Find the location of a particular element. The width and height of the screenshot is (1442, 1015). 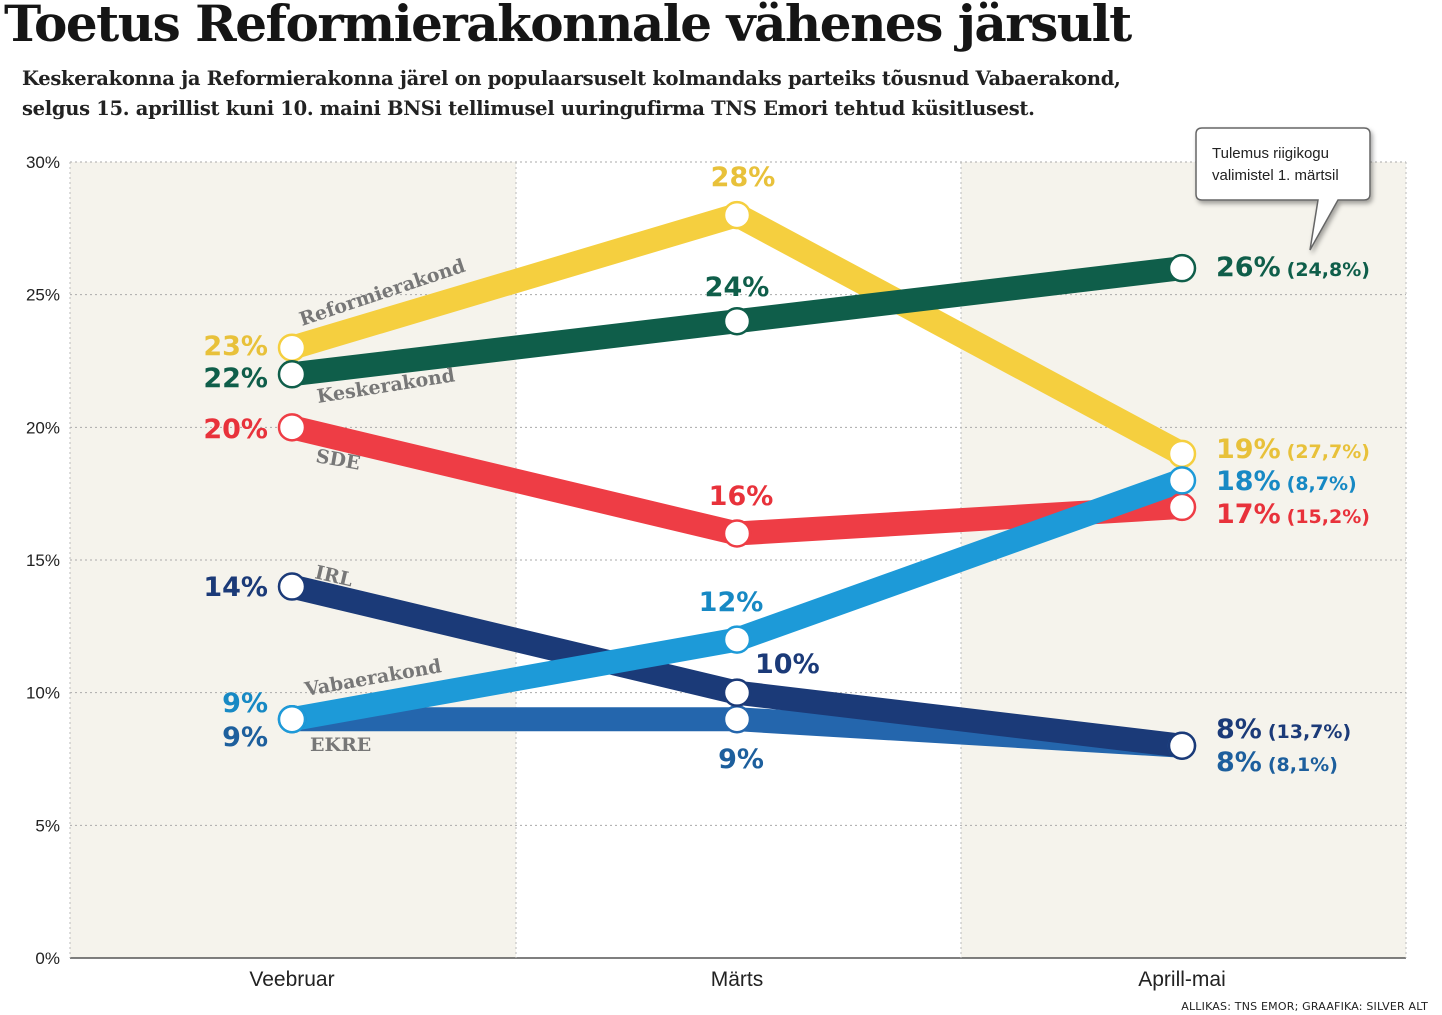

election-callout: Tulemus riigikogu valimistel 1. märtsil is located at coordinates (1283, 189).